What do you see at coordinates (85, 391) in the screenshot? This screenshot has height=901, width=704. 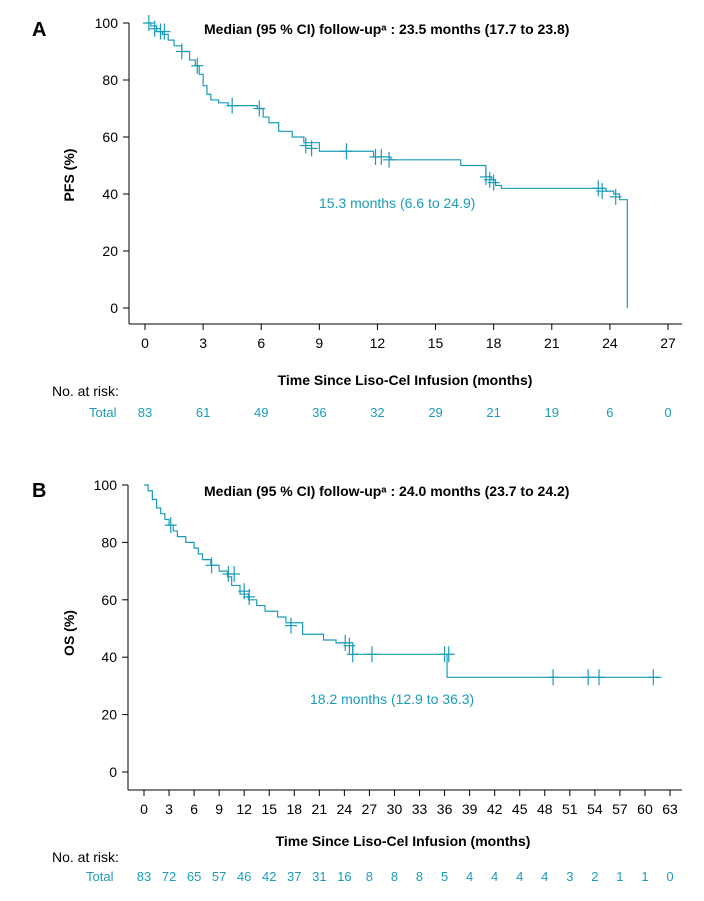 I see `panel-a-risk-header: No. at risk:` at bounding box center [85, 391].